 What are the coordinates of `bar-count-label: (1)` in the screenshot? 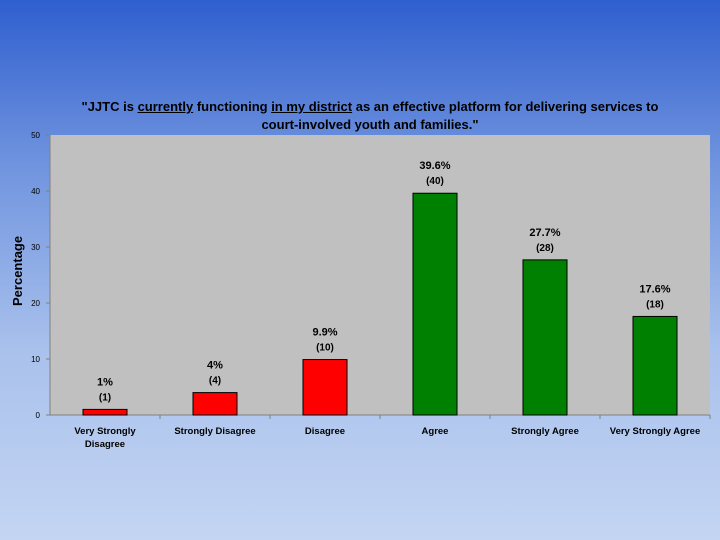 It's located at (105, 397).